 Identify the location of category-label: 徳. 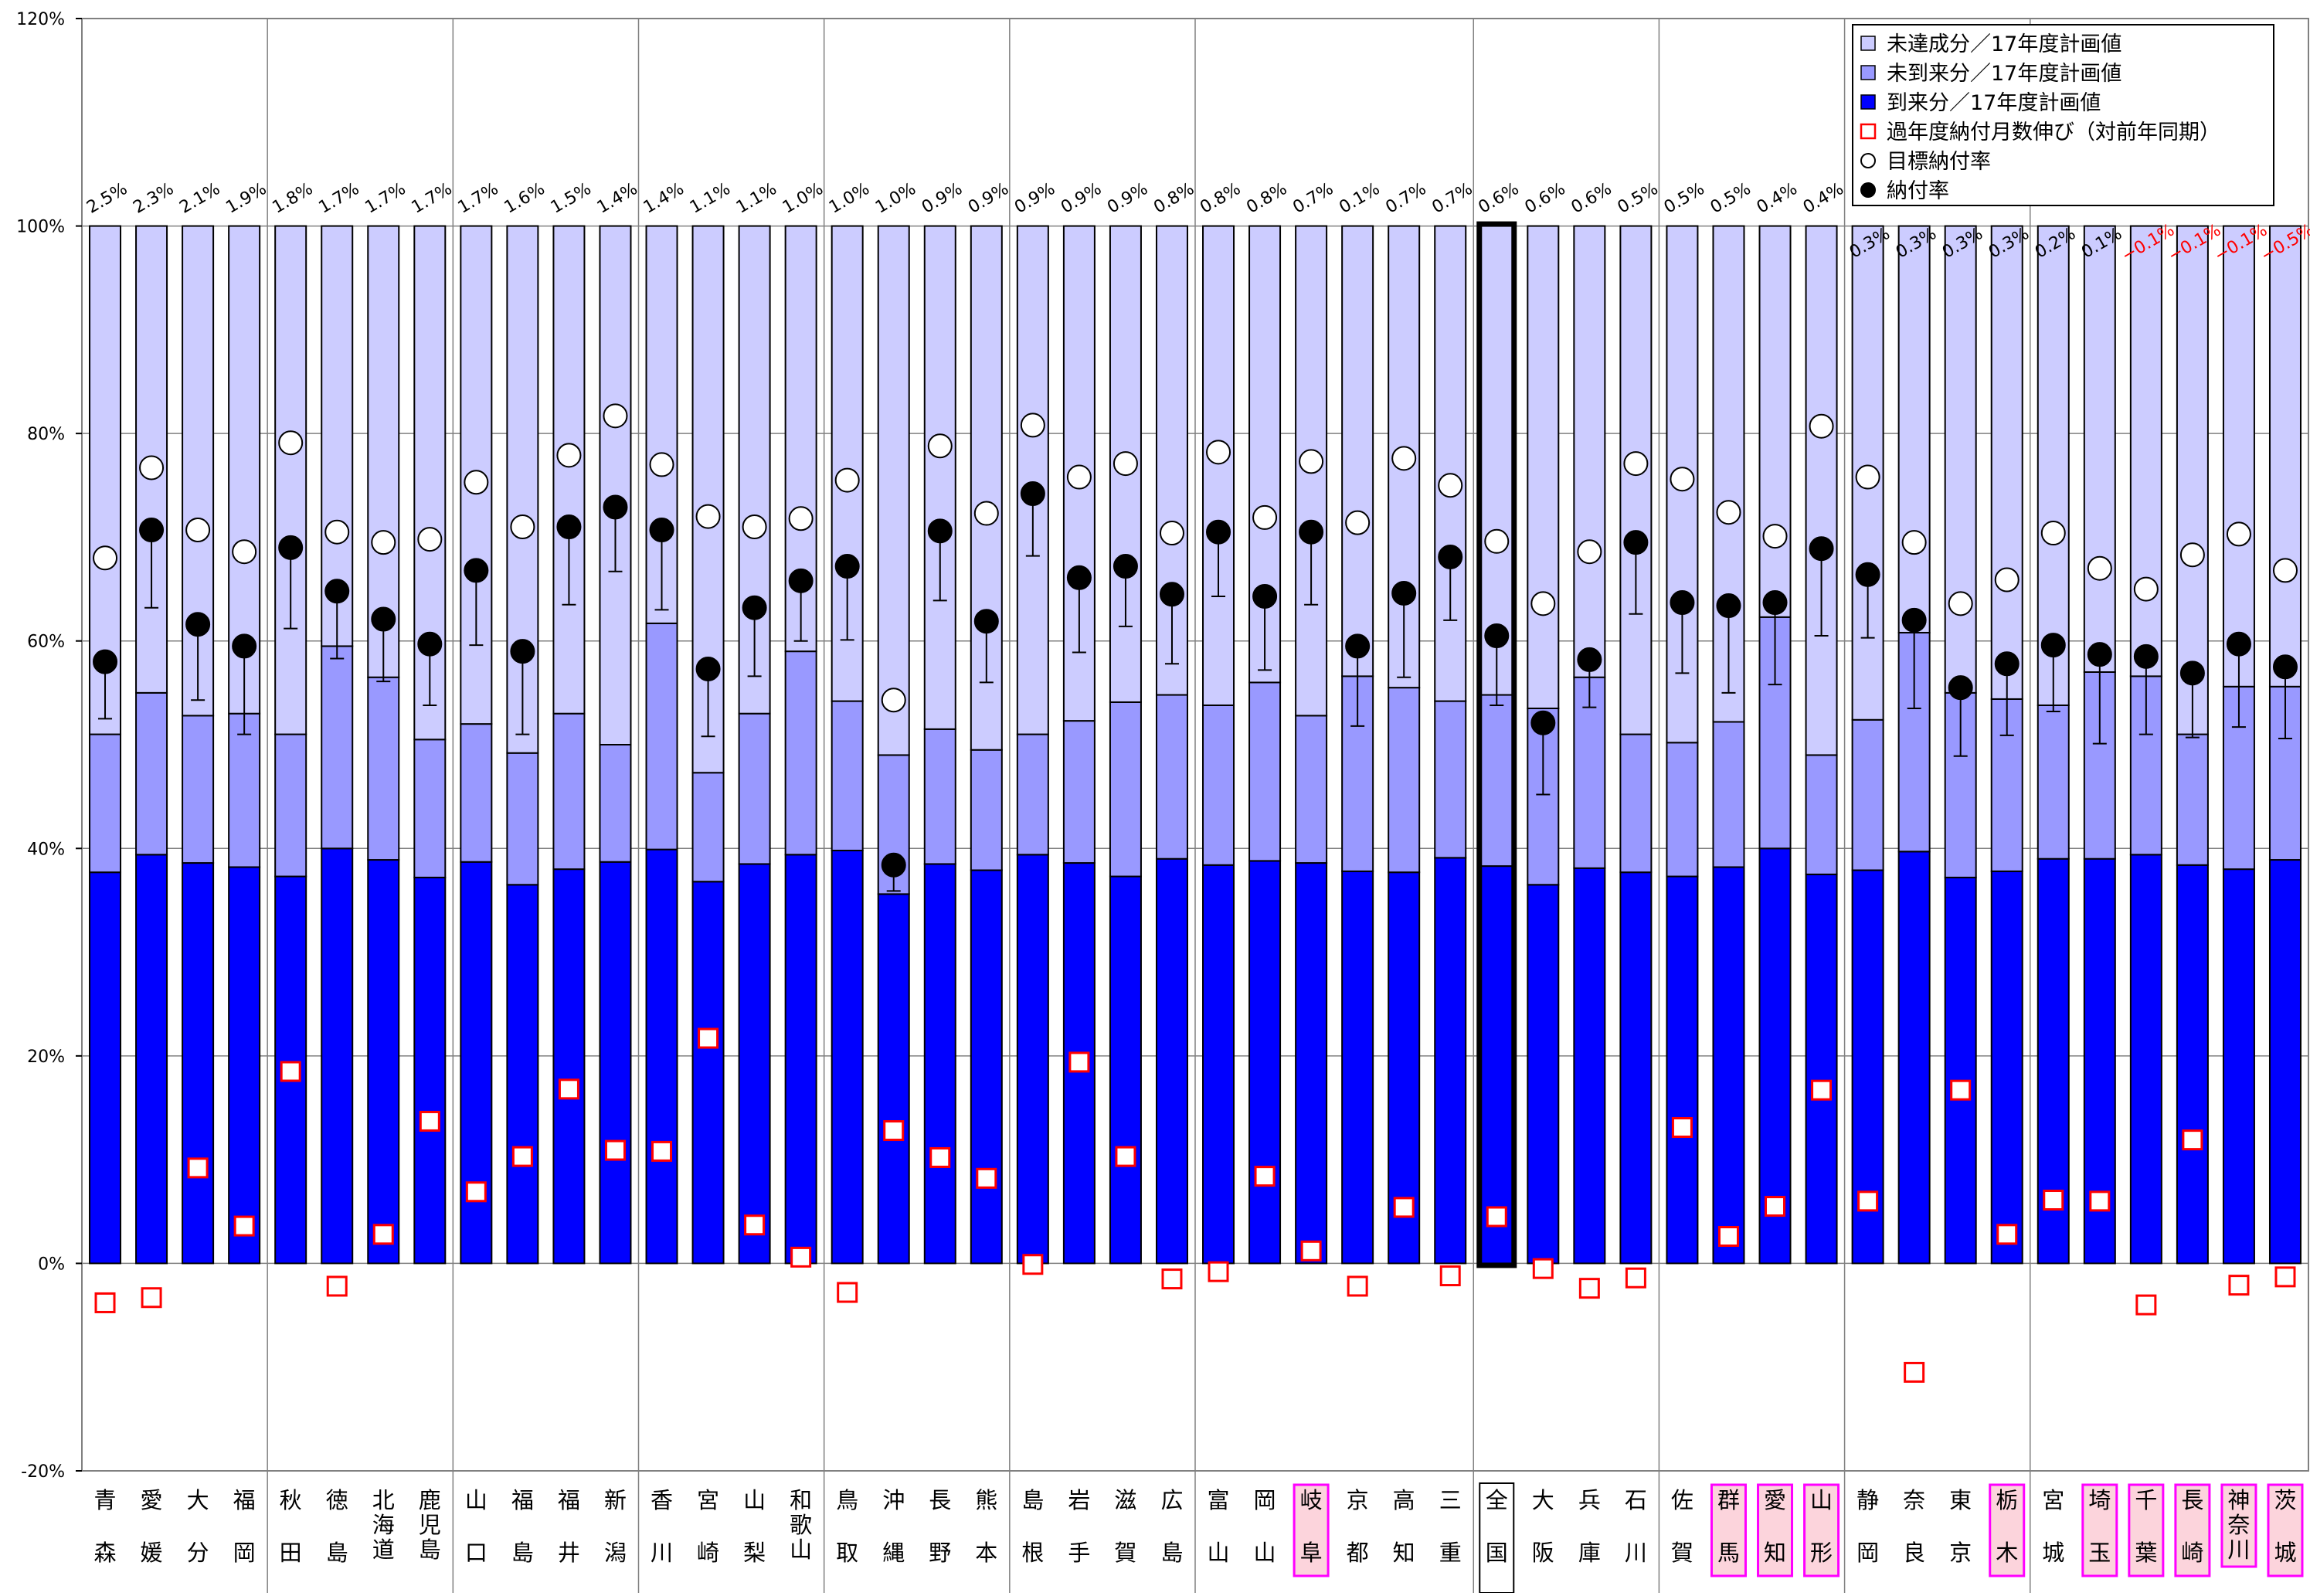
(337, 1500).